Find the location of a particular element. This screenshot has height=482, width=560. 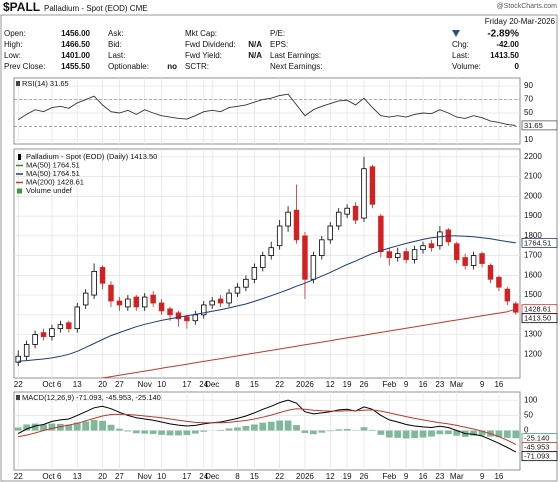

x-tick-label: 22 is located at coordinates (18, 476).